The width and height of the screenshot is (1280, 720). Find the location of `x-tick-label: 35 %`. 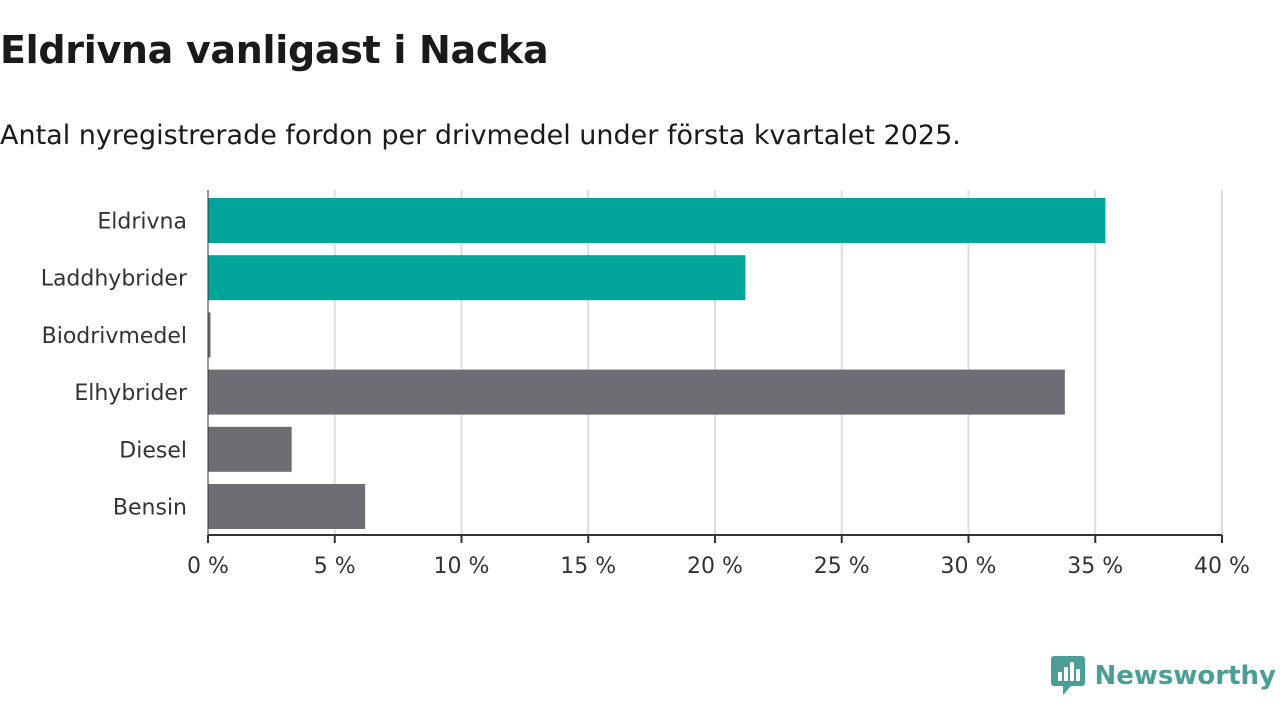

x-tick-label: 35 % is located at coordinates (1095, 566).